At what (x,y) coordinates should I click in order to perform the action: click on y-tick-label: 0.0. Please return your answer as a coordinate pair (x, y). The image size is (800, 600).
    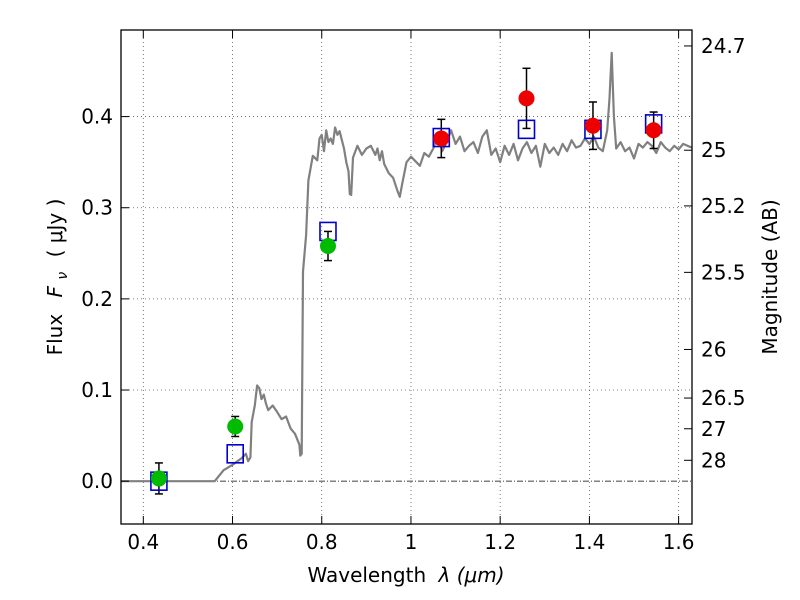
    Looking at the image, I should click on (97, 481).